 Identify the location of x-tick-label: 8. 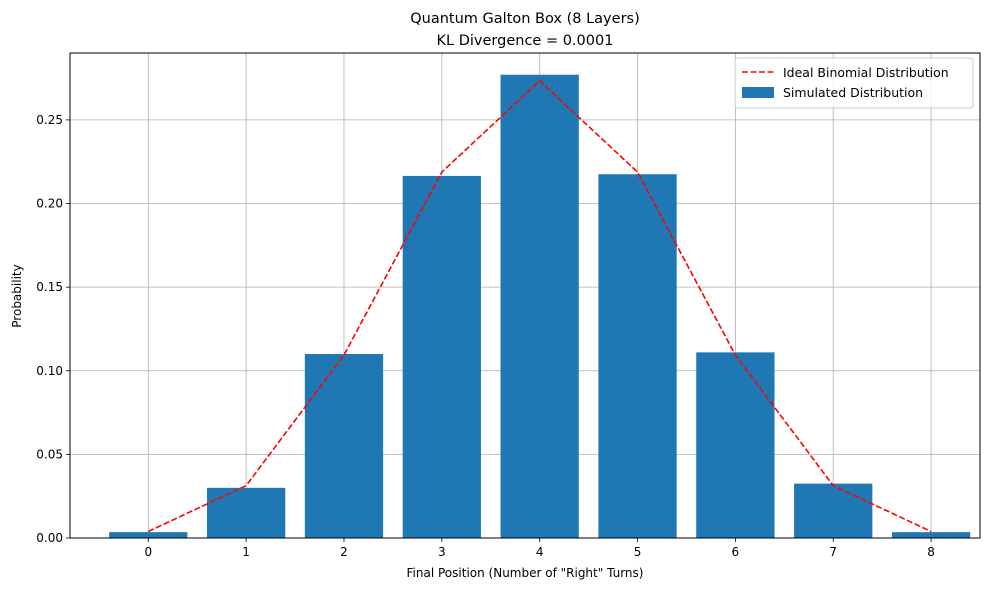
(931, 552).